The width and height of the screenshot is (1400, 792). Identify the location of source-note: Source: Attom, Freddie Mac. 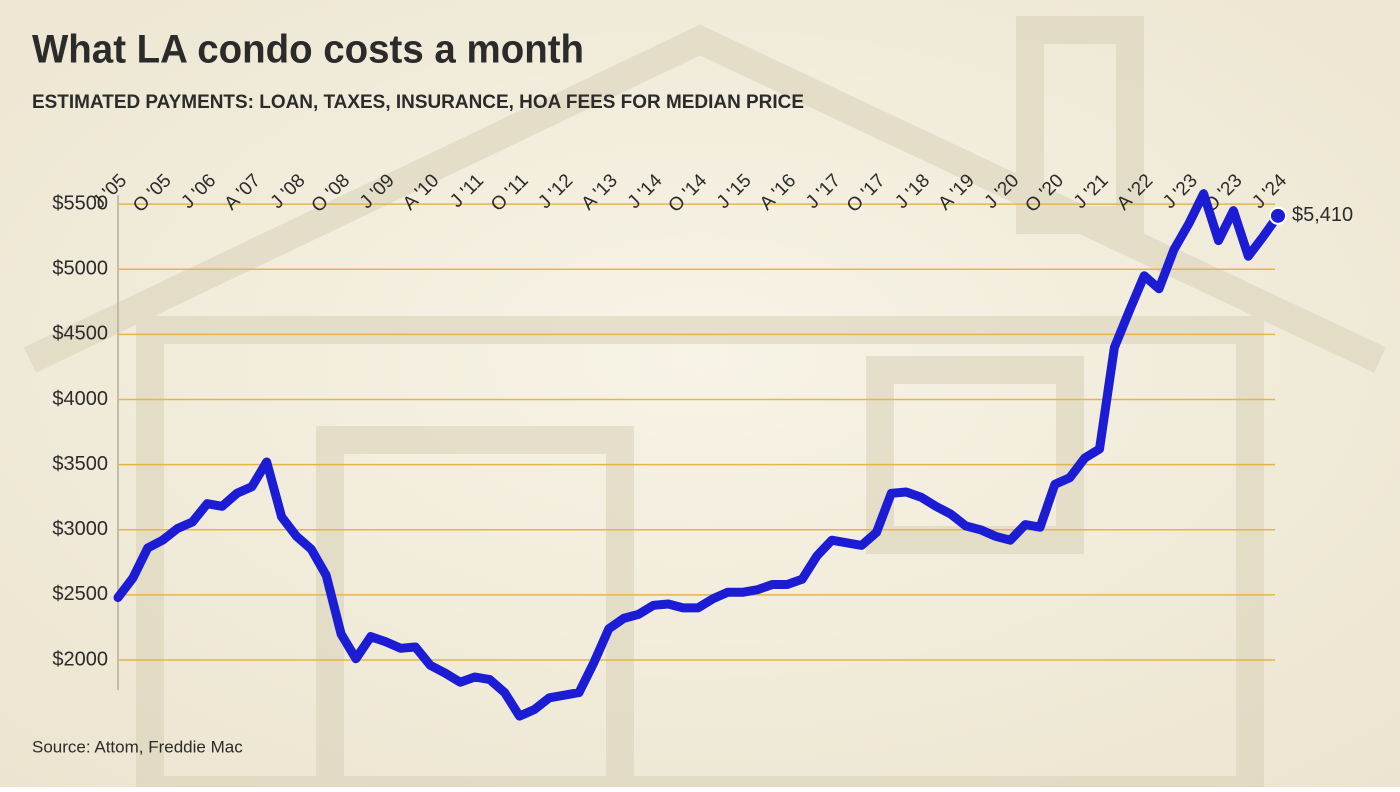
(137, 746).